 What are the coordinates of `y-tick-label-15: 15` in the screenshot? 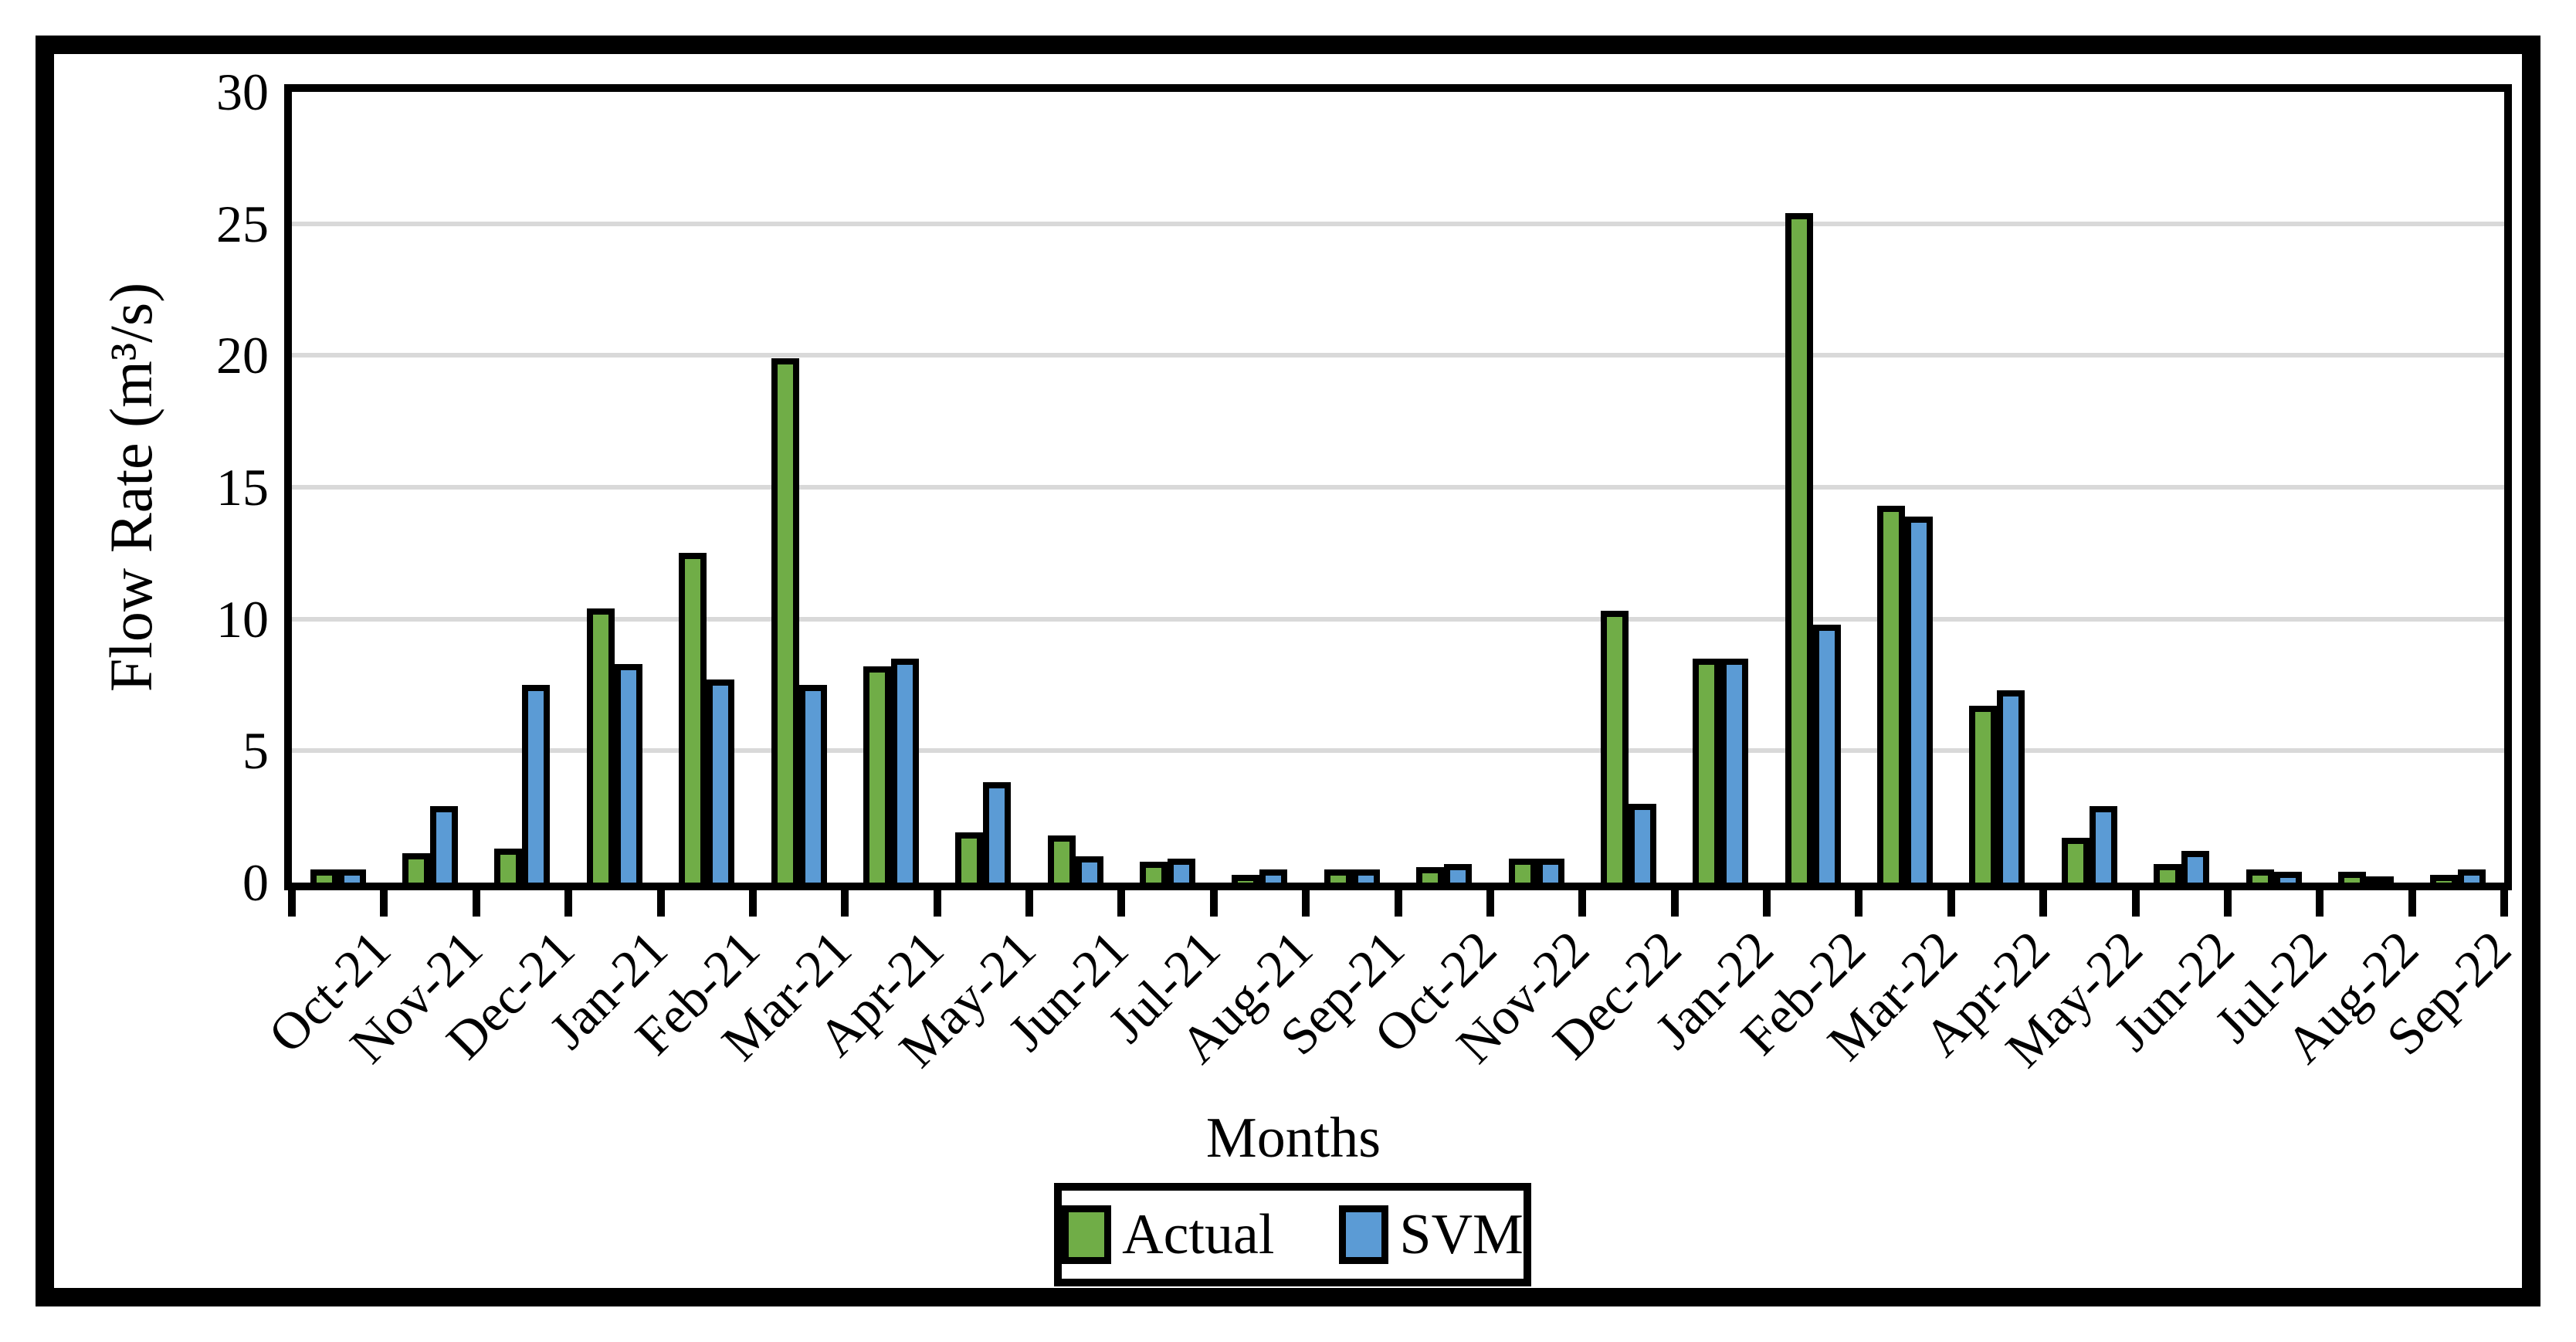 It's located at (242, 488).